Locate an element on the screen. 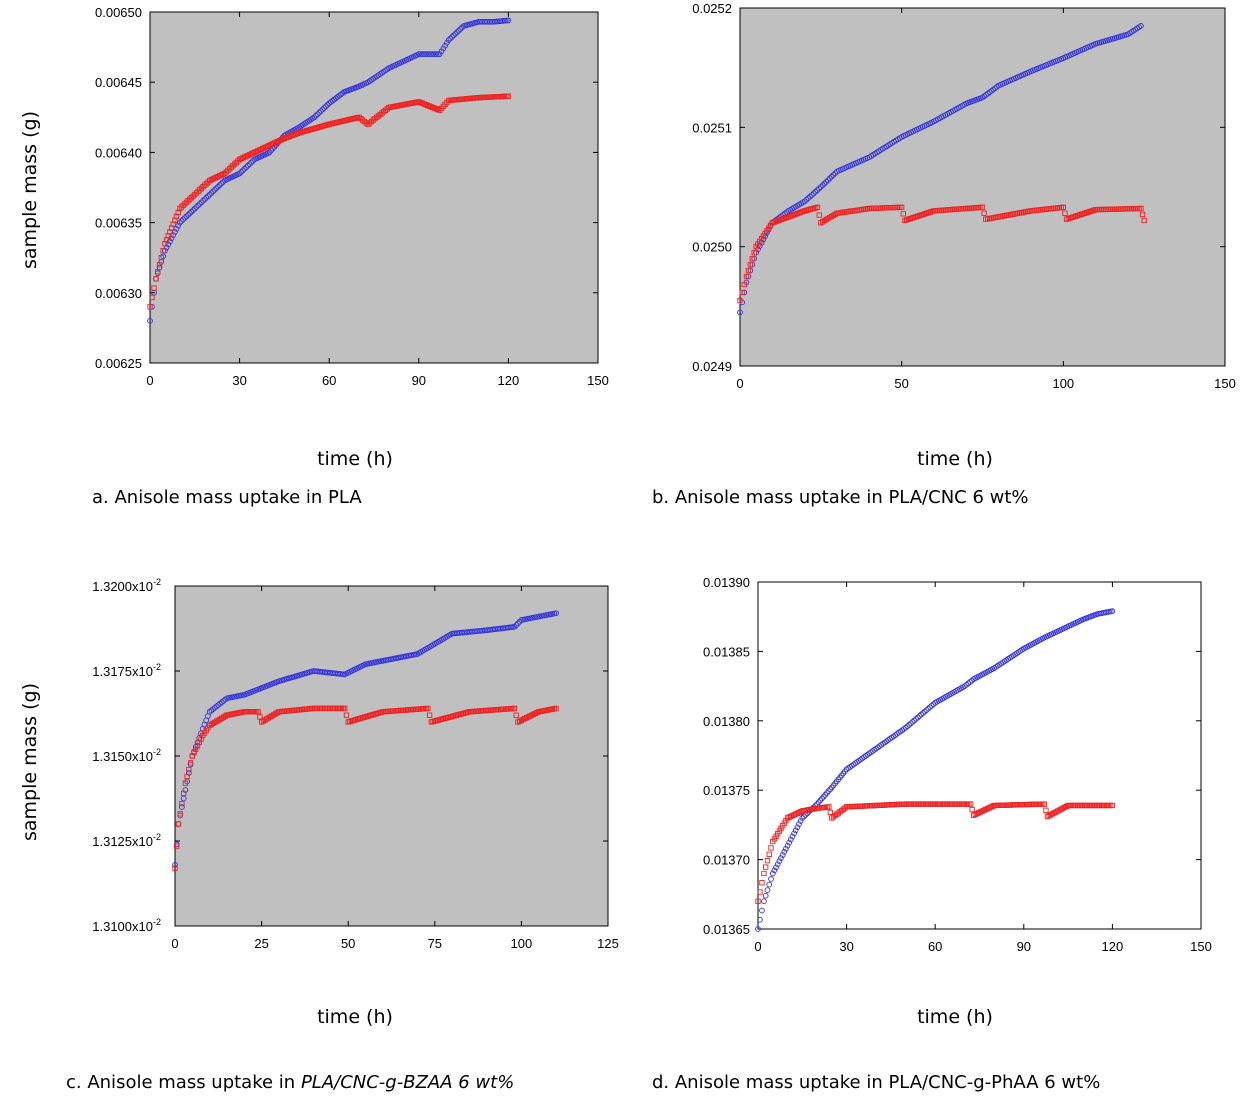 The image size is (1252, 1107). y-tick-label-a: 0.00630 is located at coordinates (118, 293).